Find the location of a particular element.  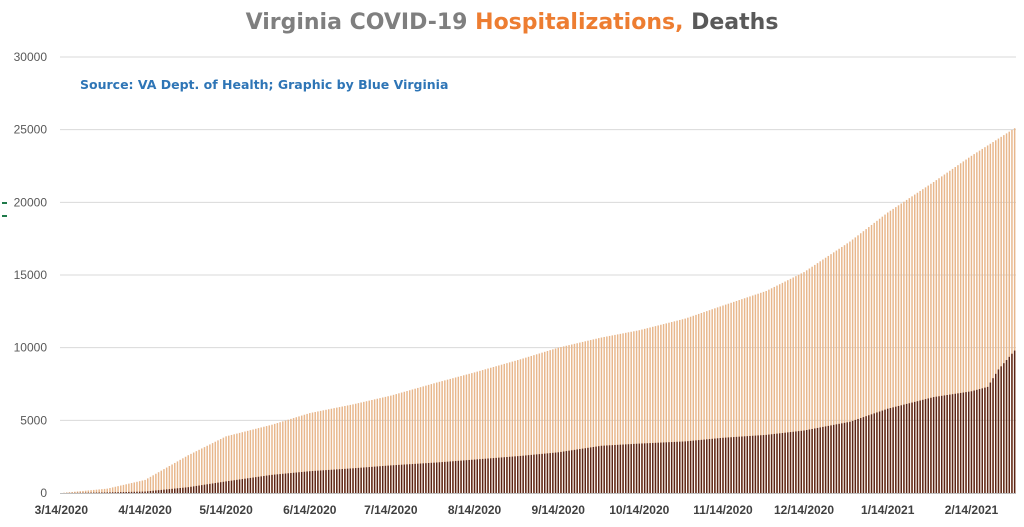

x-tick-label: 8/14/2020 is located at coordinates (475, 510).